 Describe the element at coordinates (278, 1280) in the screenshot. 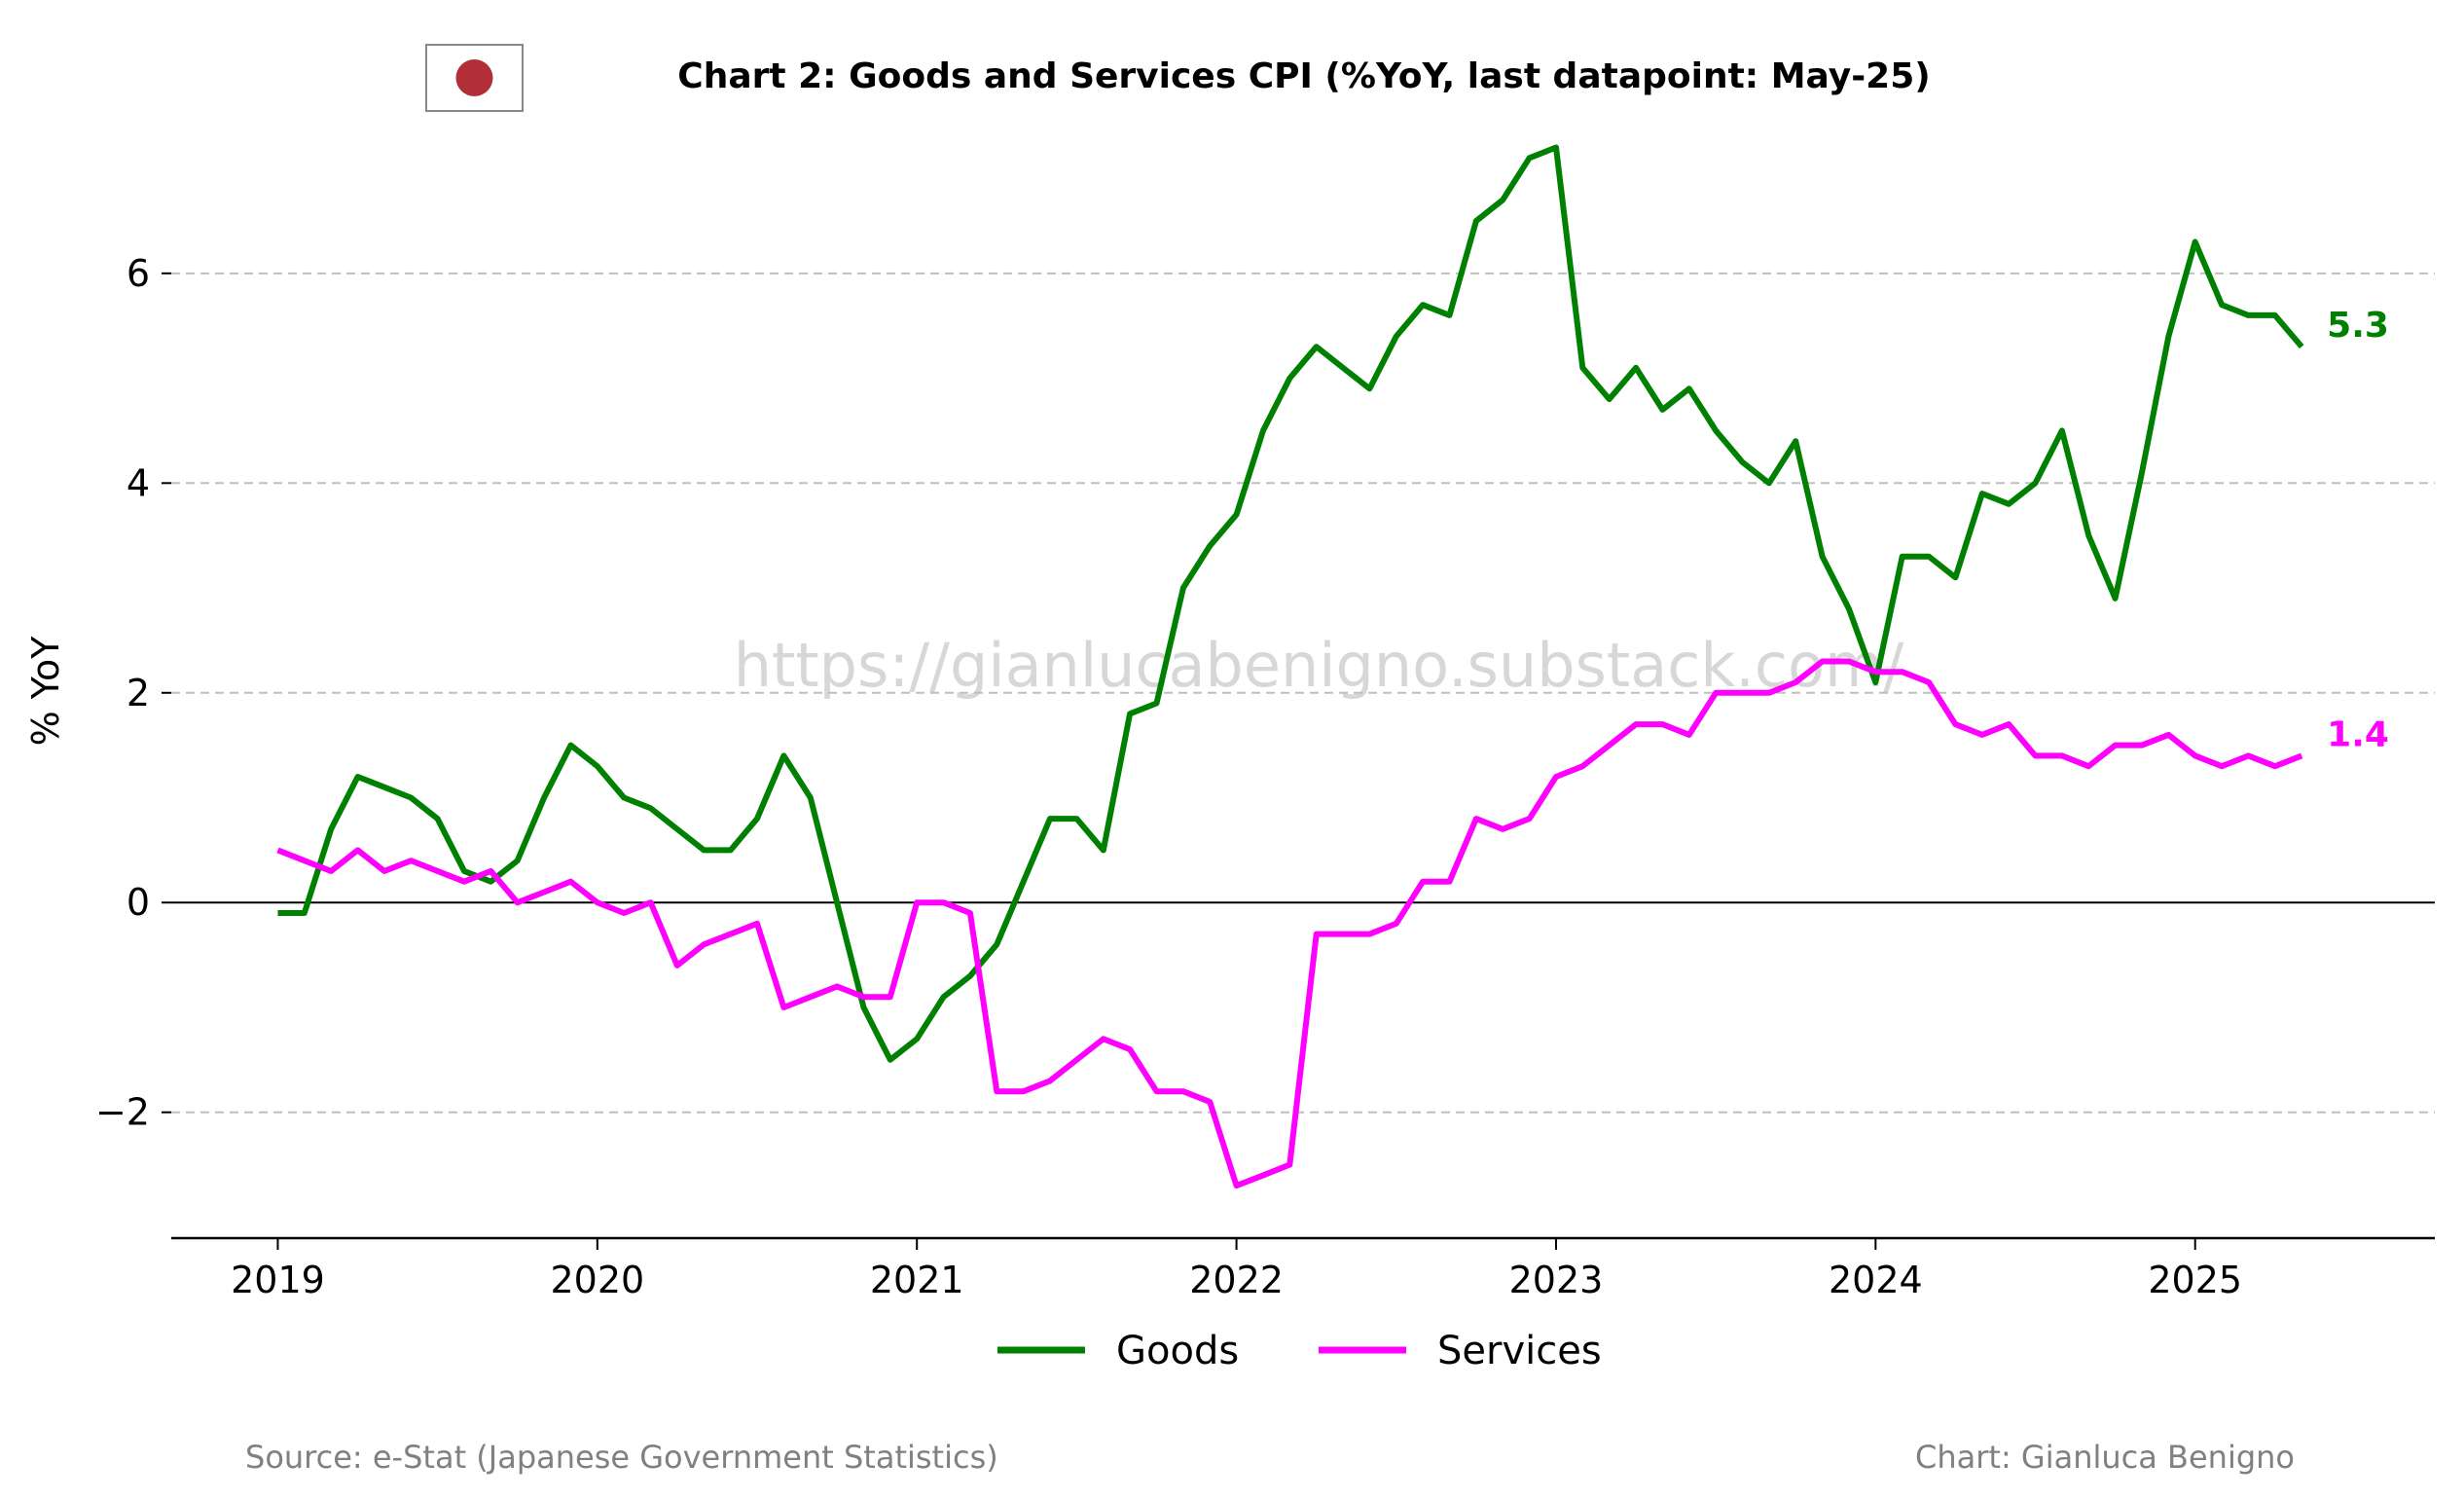

I see `x-tick-label: 2019` at that location.